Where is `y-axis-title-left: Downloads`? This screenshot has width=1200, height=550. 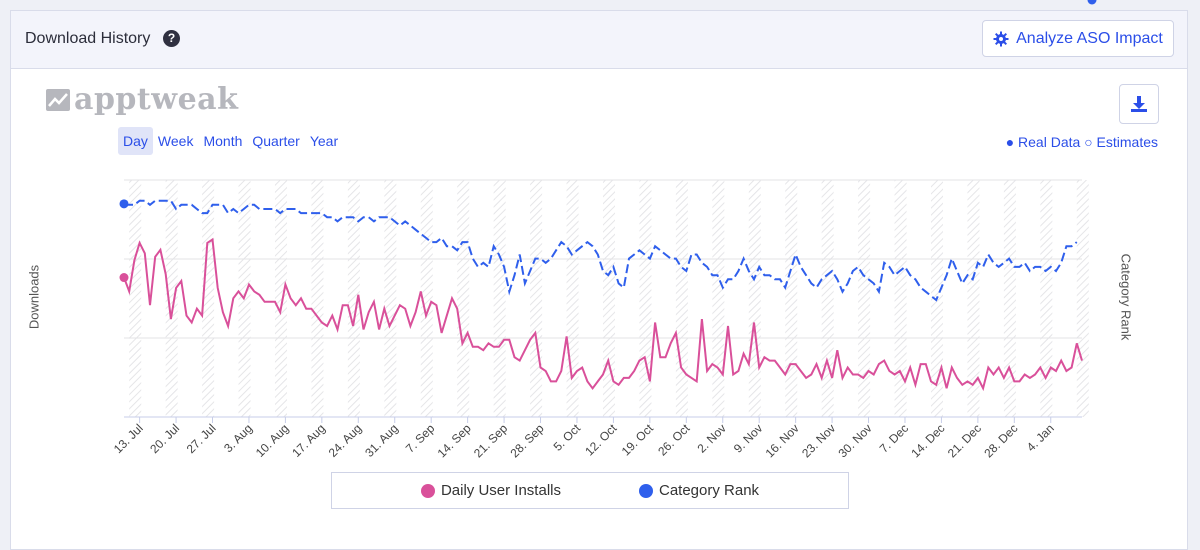
y-axis-title-left: Downloads is located at coordinates (34, 297).